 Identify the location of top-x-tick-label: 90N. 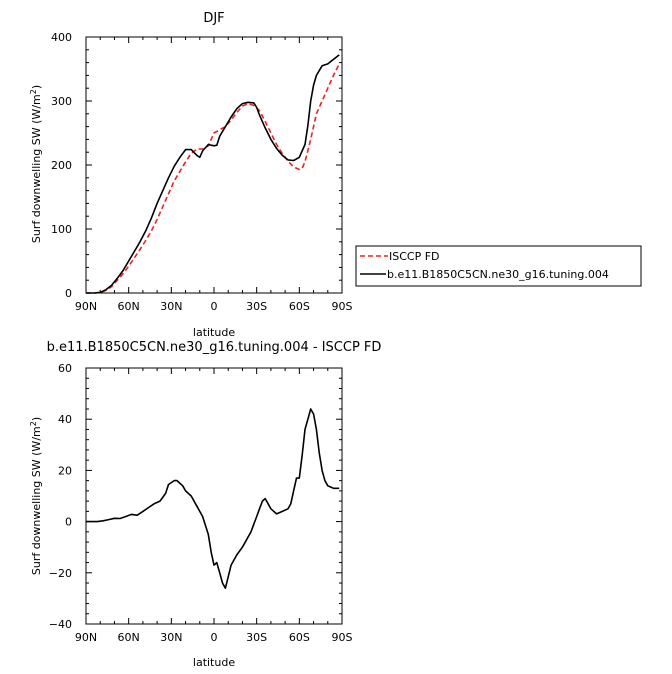
(86, 306).